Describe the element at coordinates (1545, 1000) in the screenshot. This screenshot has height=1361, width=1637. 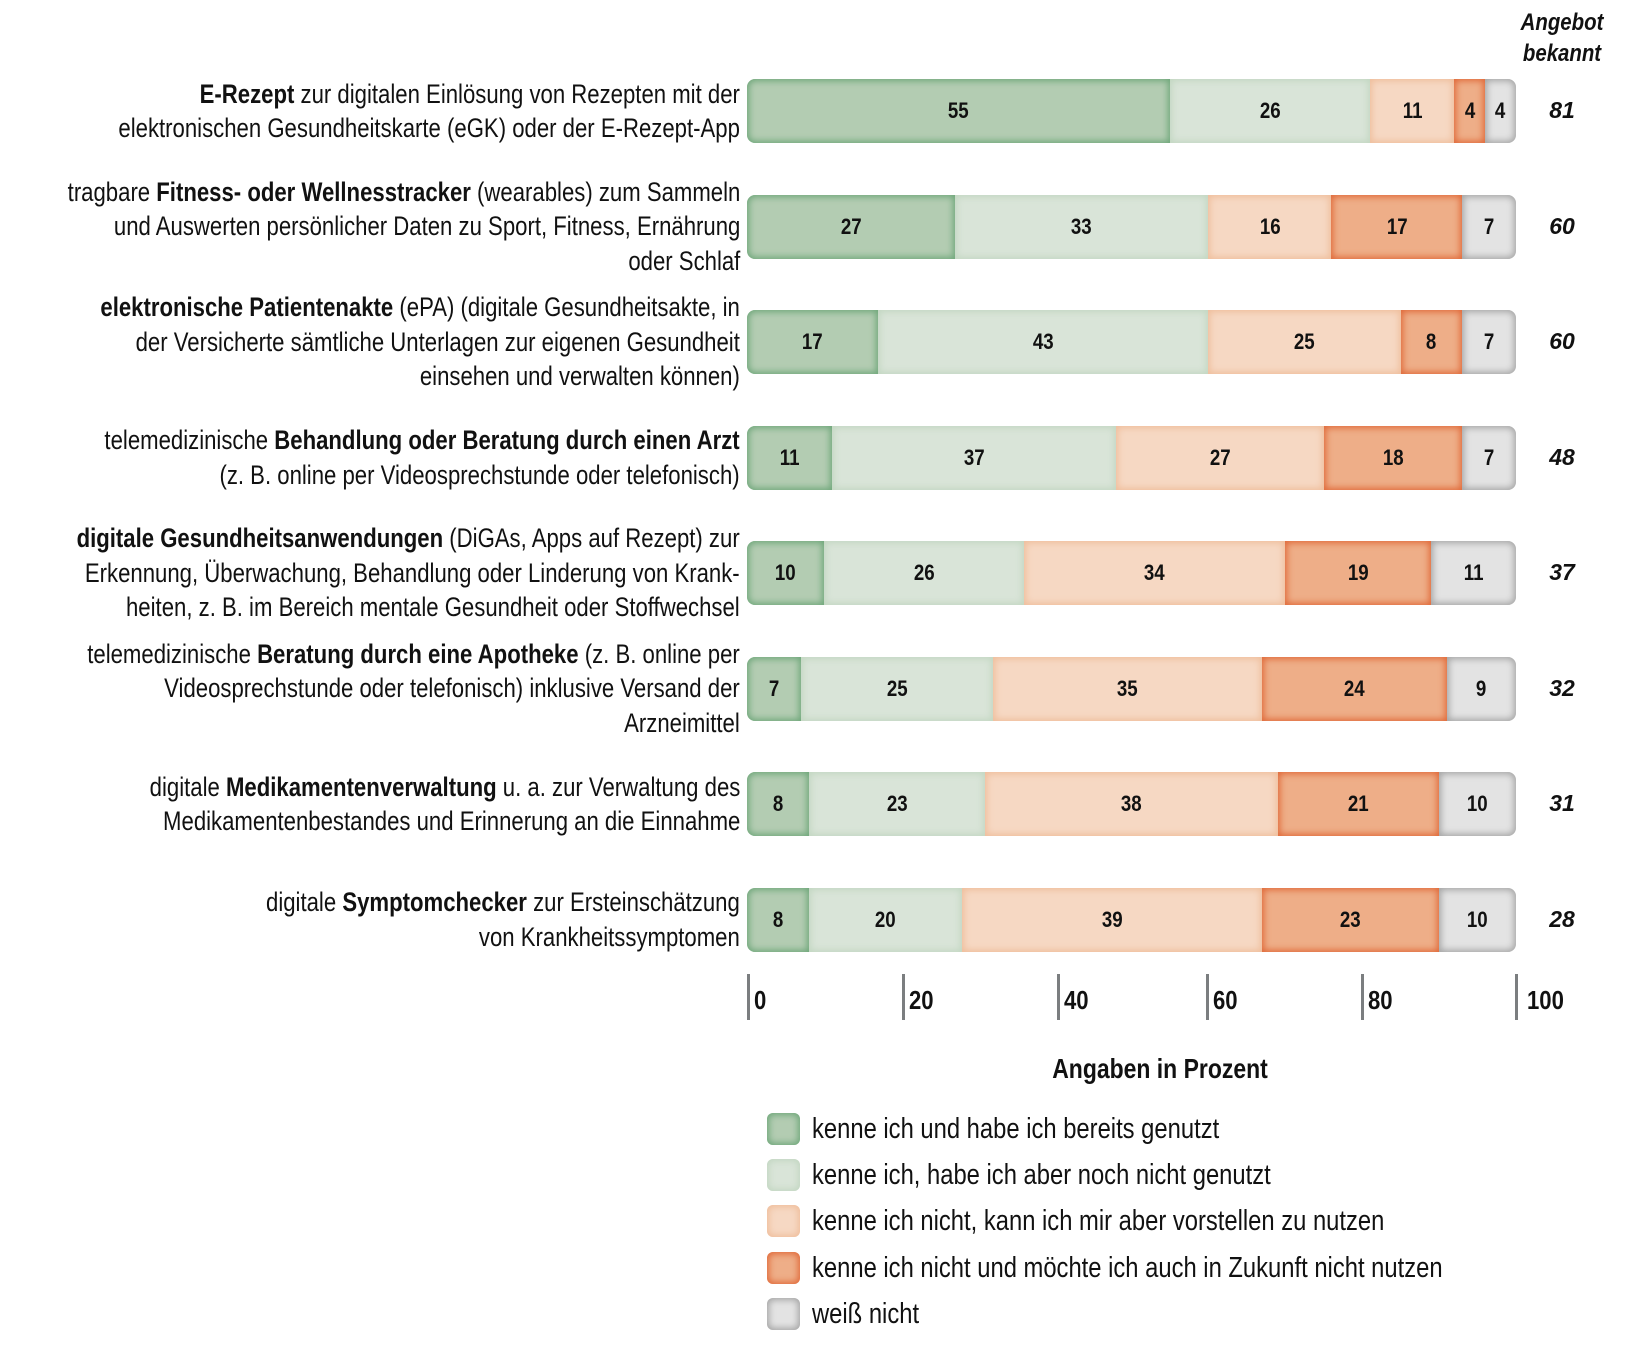
I see `x-tick-label: 100` at that location.